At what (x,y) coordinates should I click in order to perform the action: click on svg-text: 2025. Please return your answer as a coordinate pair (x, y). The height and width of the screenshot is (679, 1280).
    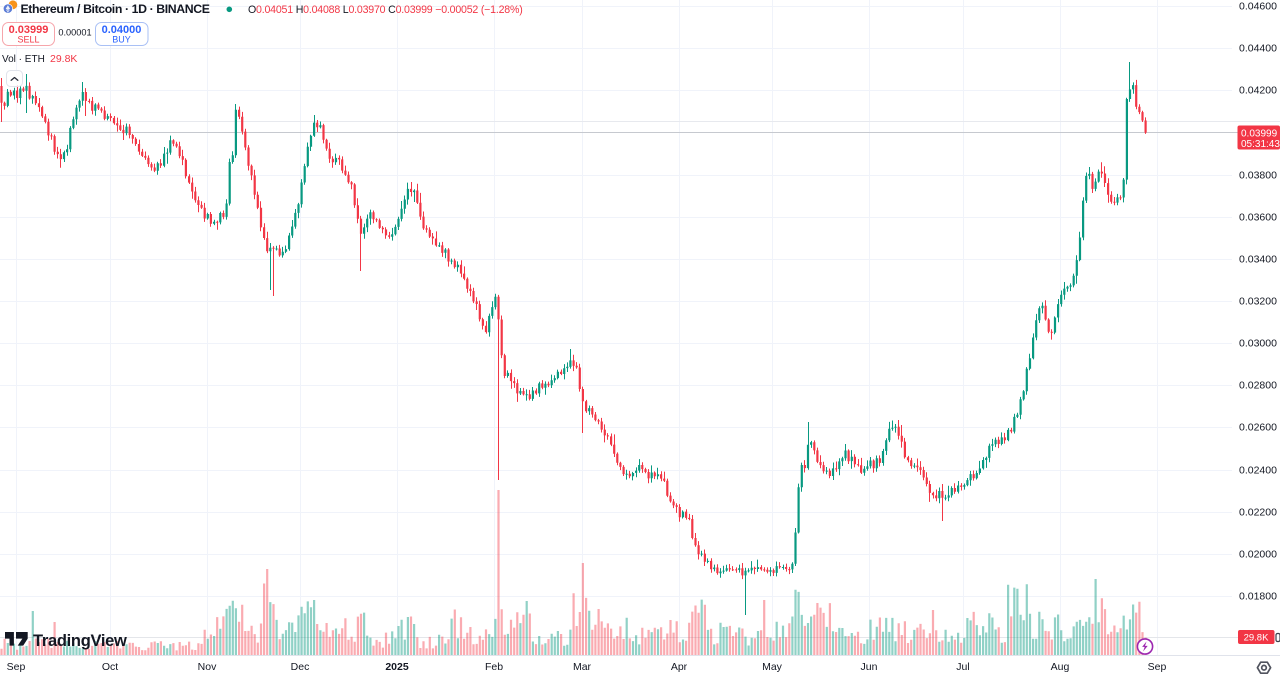
    Looking at the image, I should click on (397, 667).